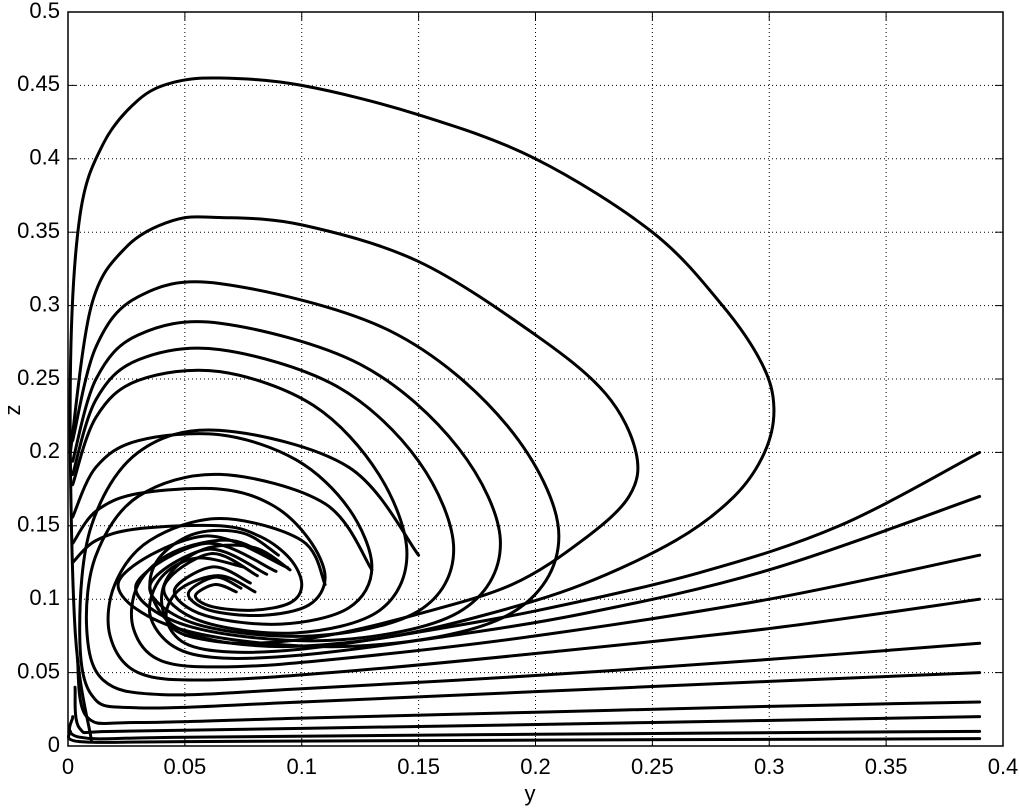 The height and width of the screenshot is (811, 1019). Describe the element at coordinates (38, 83) in the screenshot. I see `y-tick-label: 0.45` at that location.